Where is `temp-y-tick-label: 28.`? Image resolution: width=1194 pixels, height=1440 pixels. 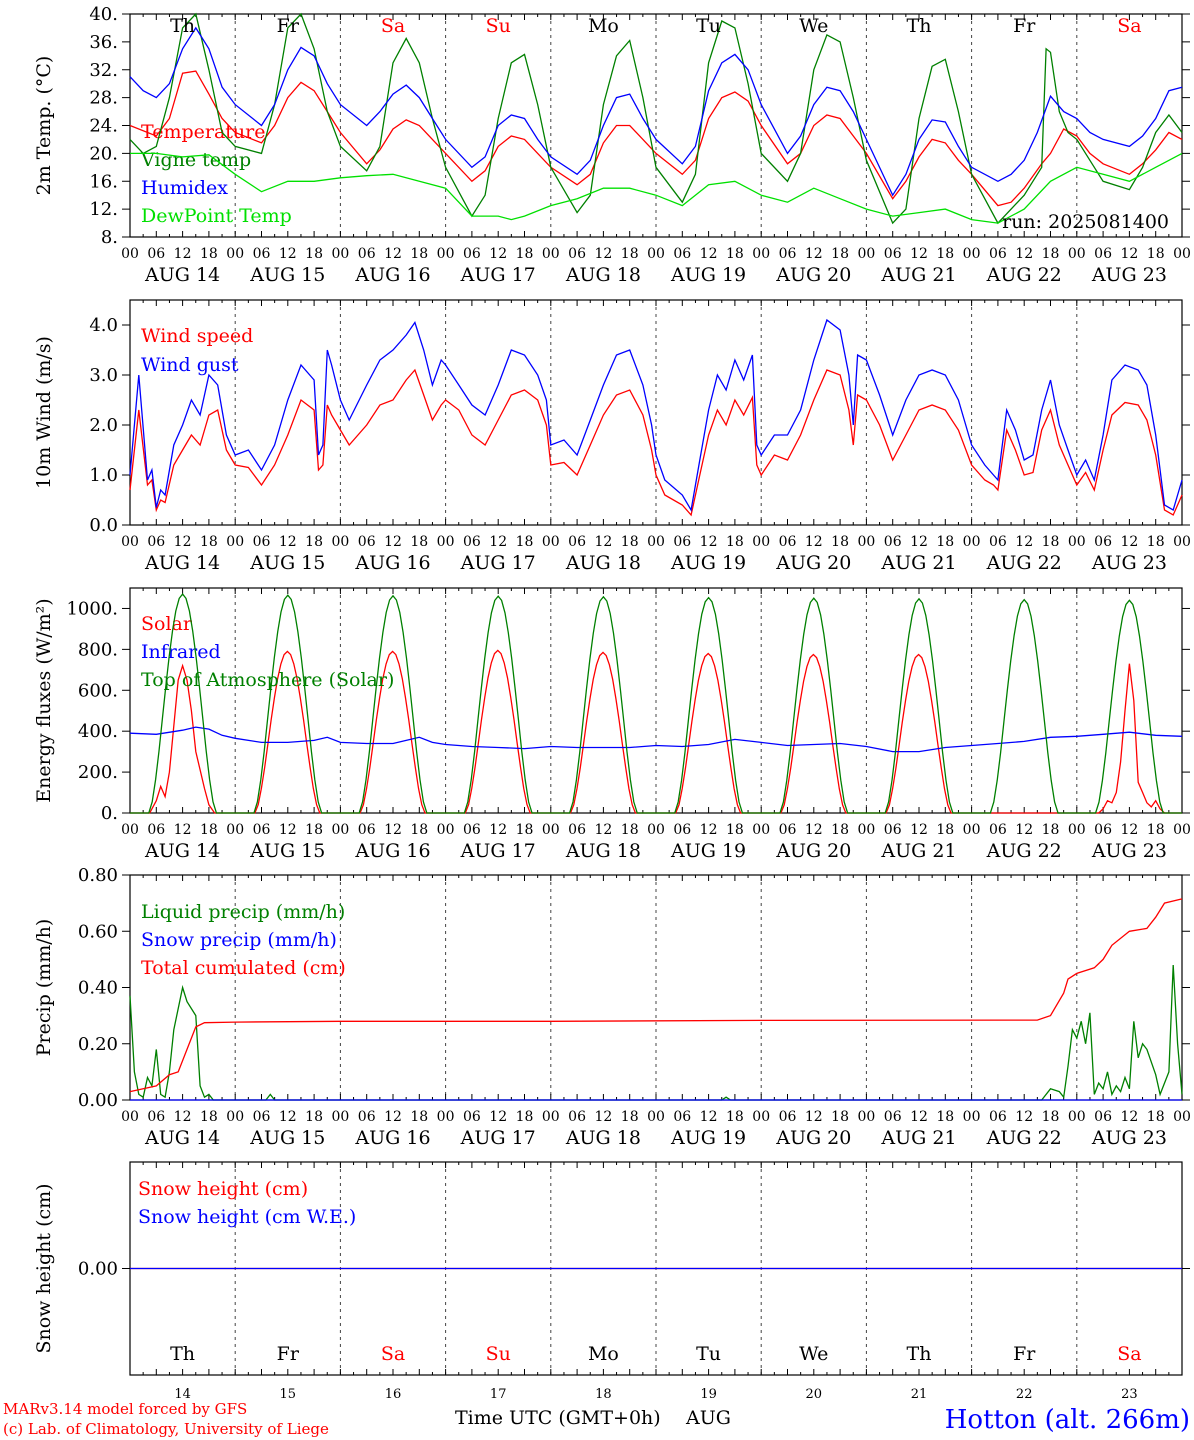
temp-y-tick-label: 28. is located at coordinates (103, 98).